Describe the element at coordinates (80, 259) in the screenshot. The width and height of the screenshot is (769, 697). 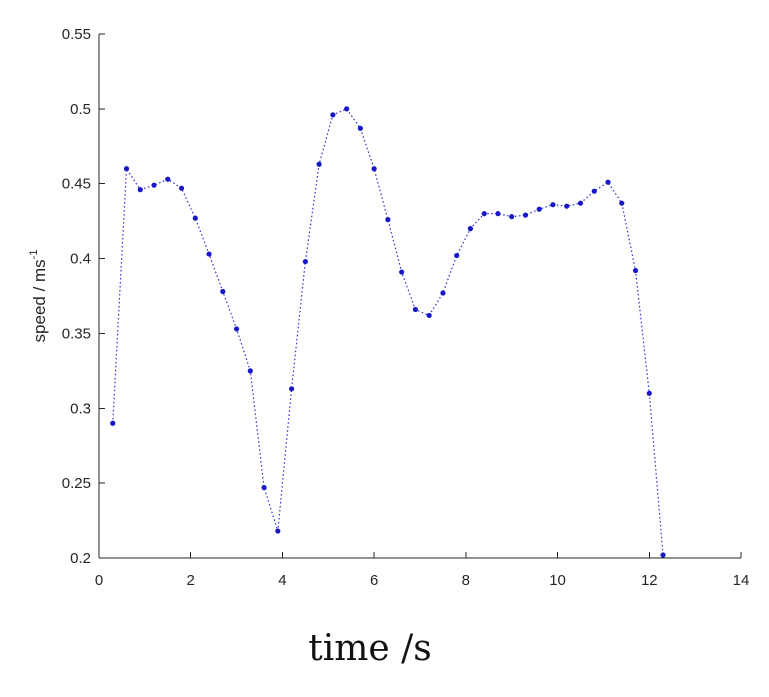
I see `y-tick-label: 0.4` at that location.